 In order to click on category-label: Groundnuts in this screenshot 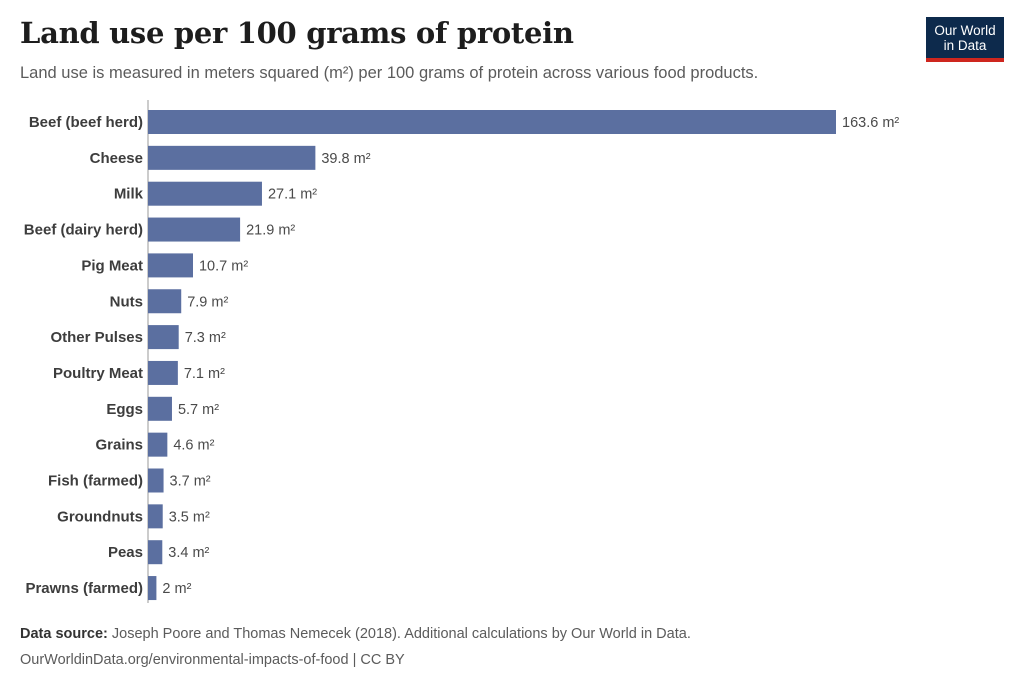, I will do `click(100, 516)`.